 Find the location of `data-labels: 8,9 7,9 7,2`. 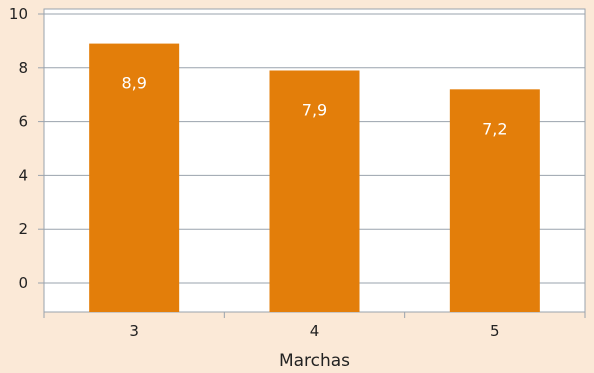

data-labels: 8,9 7,9 7,2 is located at coordinates (314, 106).